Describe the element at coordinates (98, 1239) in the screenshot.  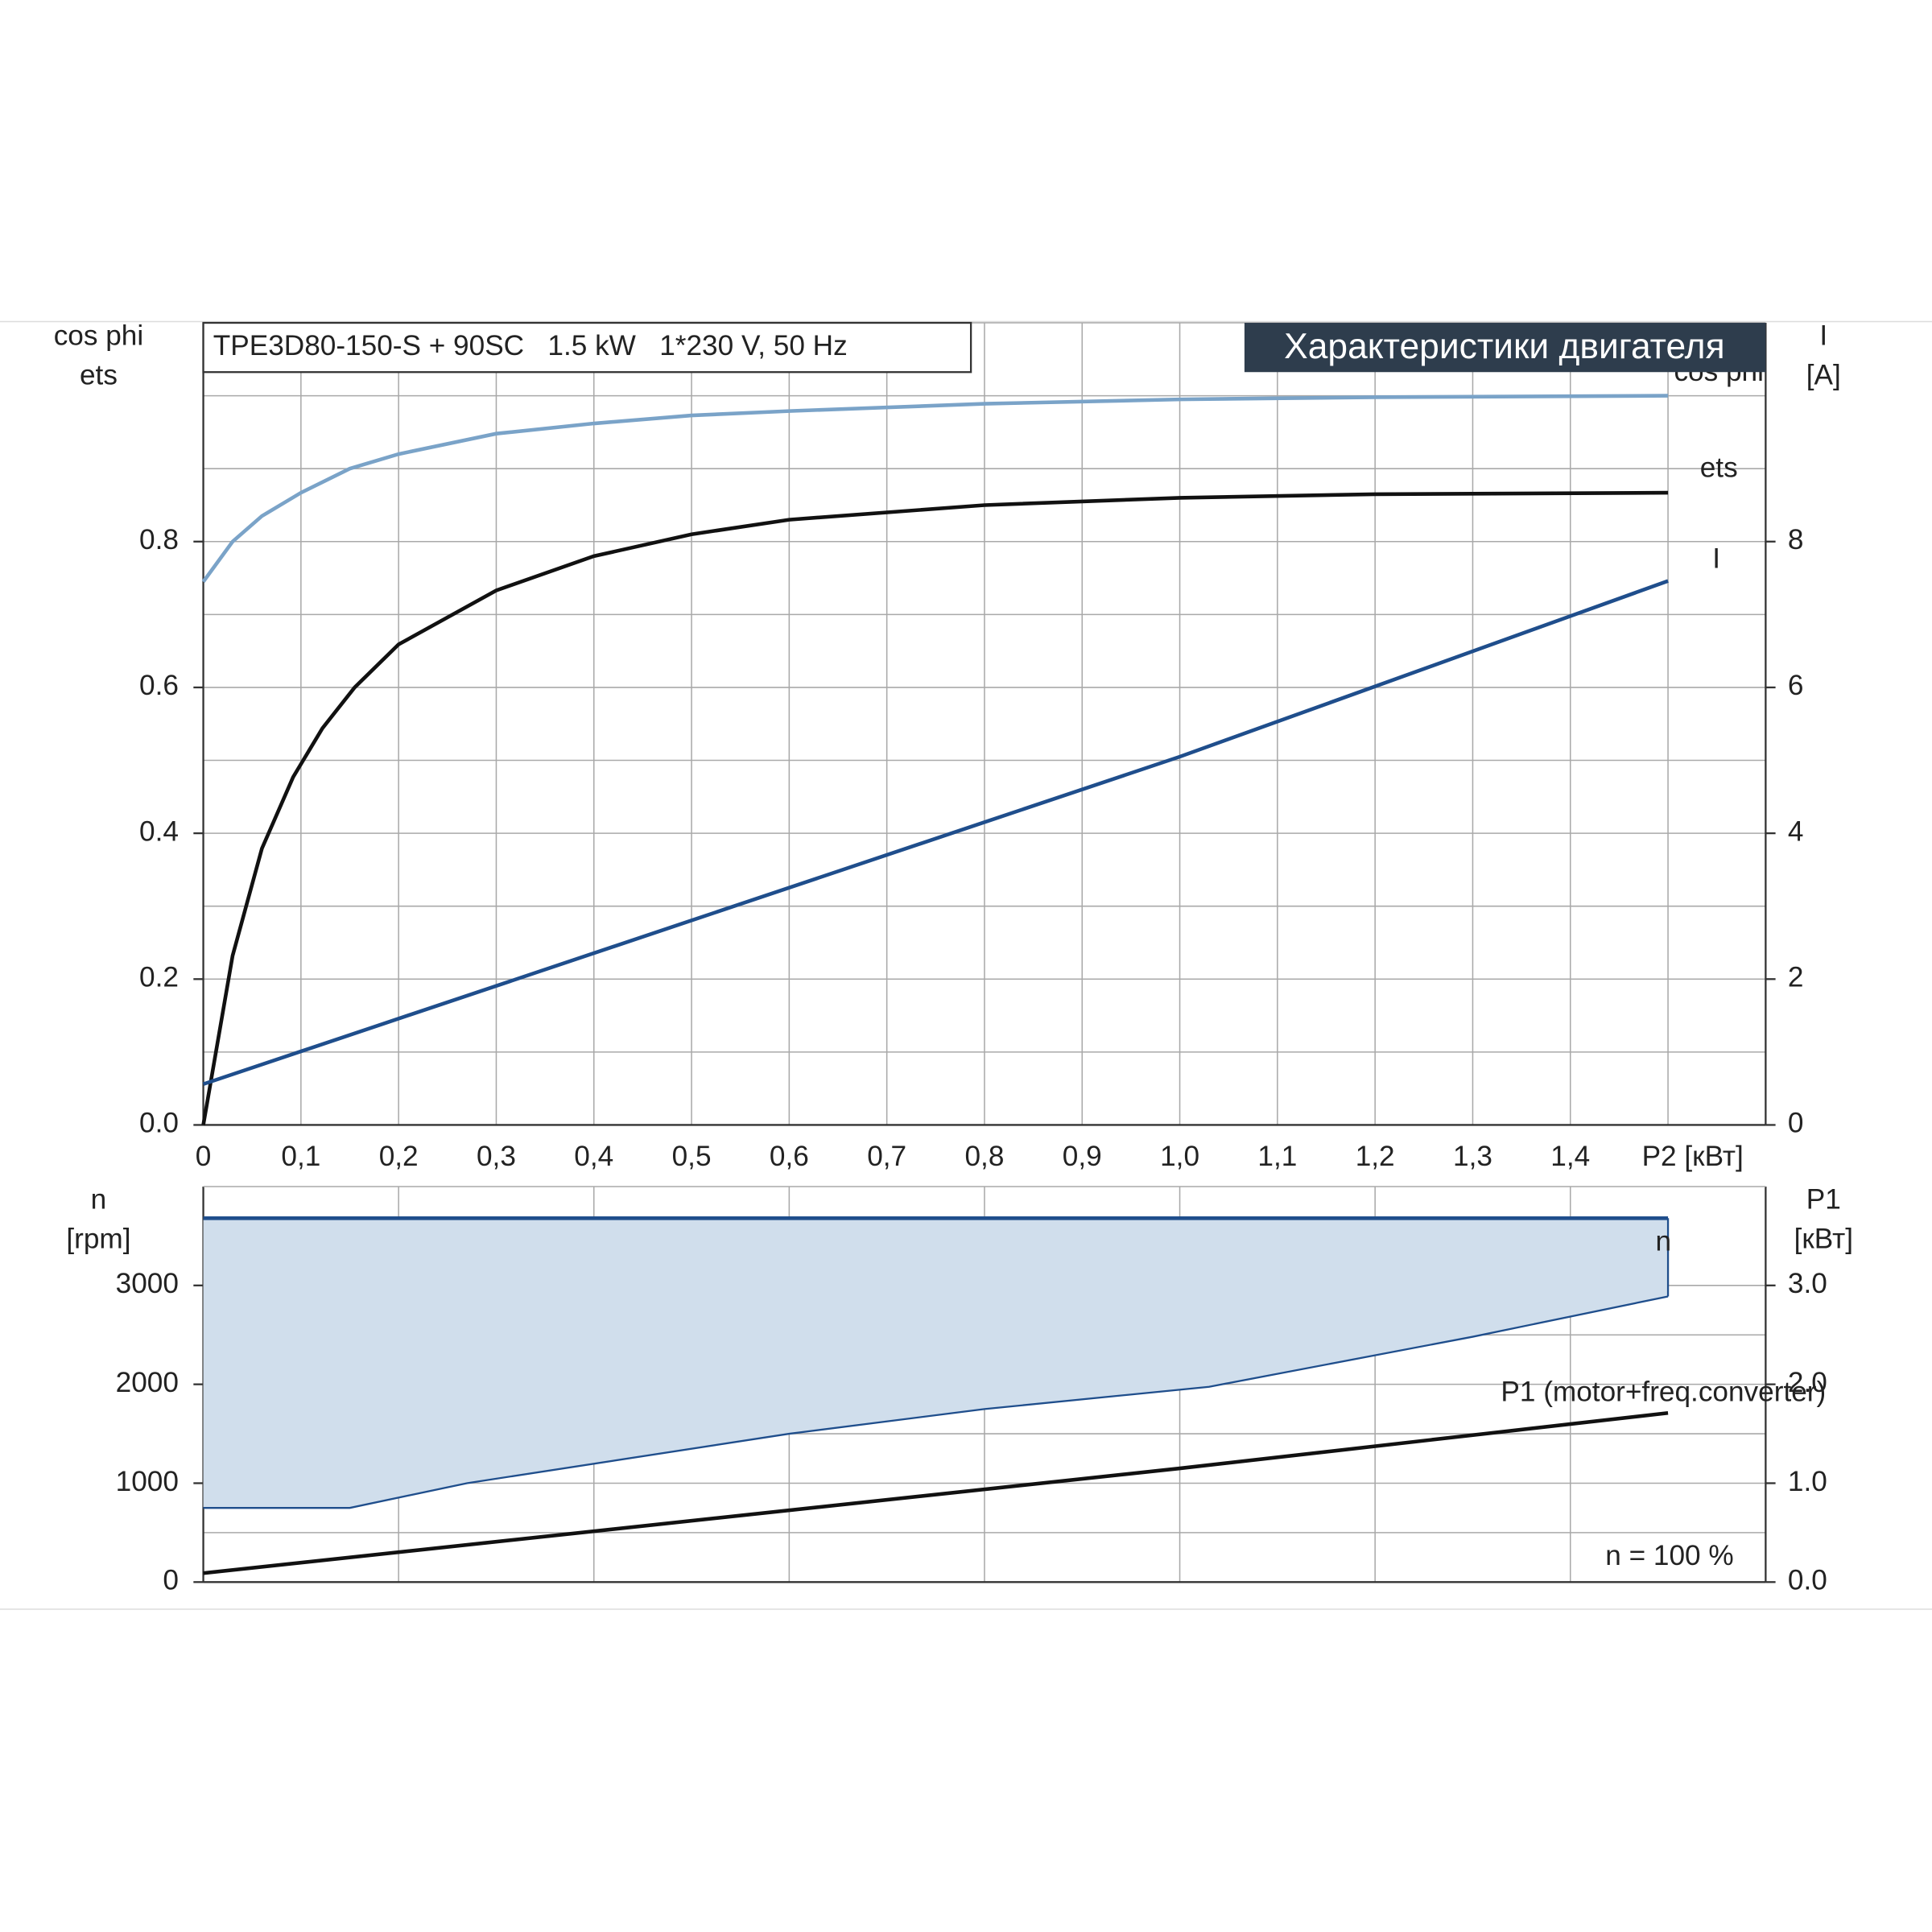
I see `y-axis-label: [rpm]` at that location.